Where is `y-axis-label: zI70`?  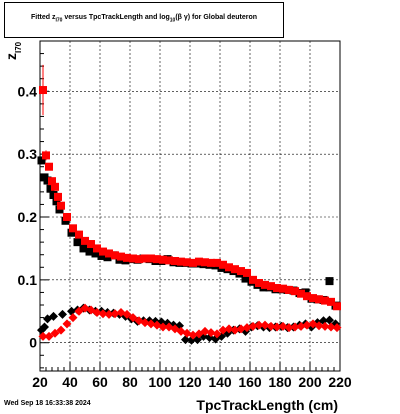 y-axis-label: zI70 is located at coordinates (13, 50).